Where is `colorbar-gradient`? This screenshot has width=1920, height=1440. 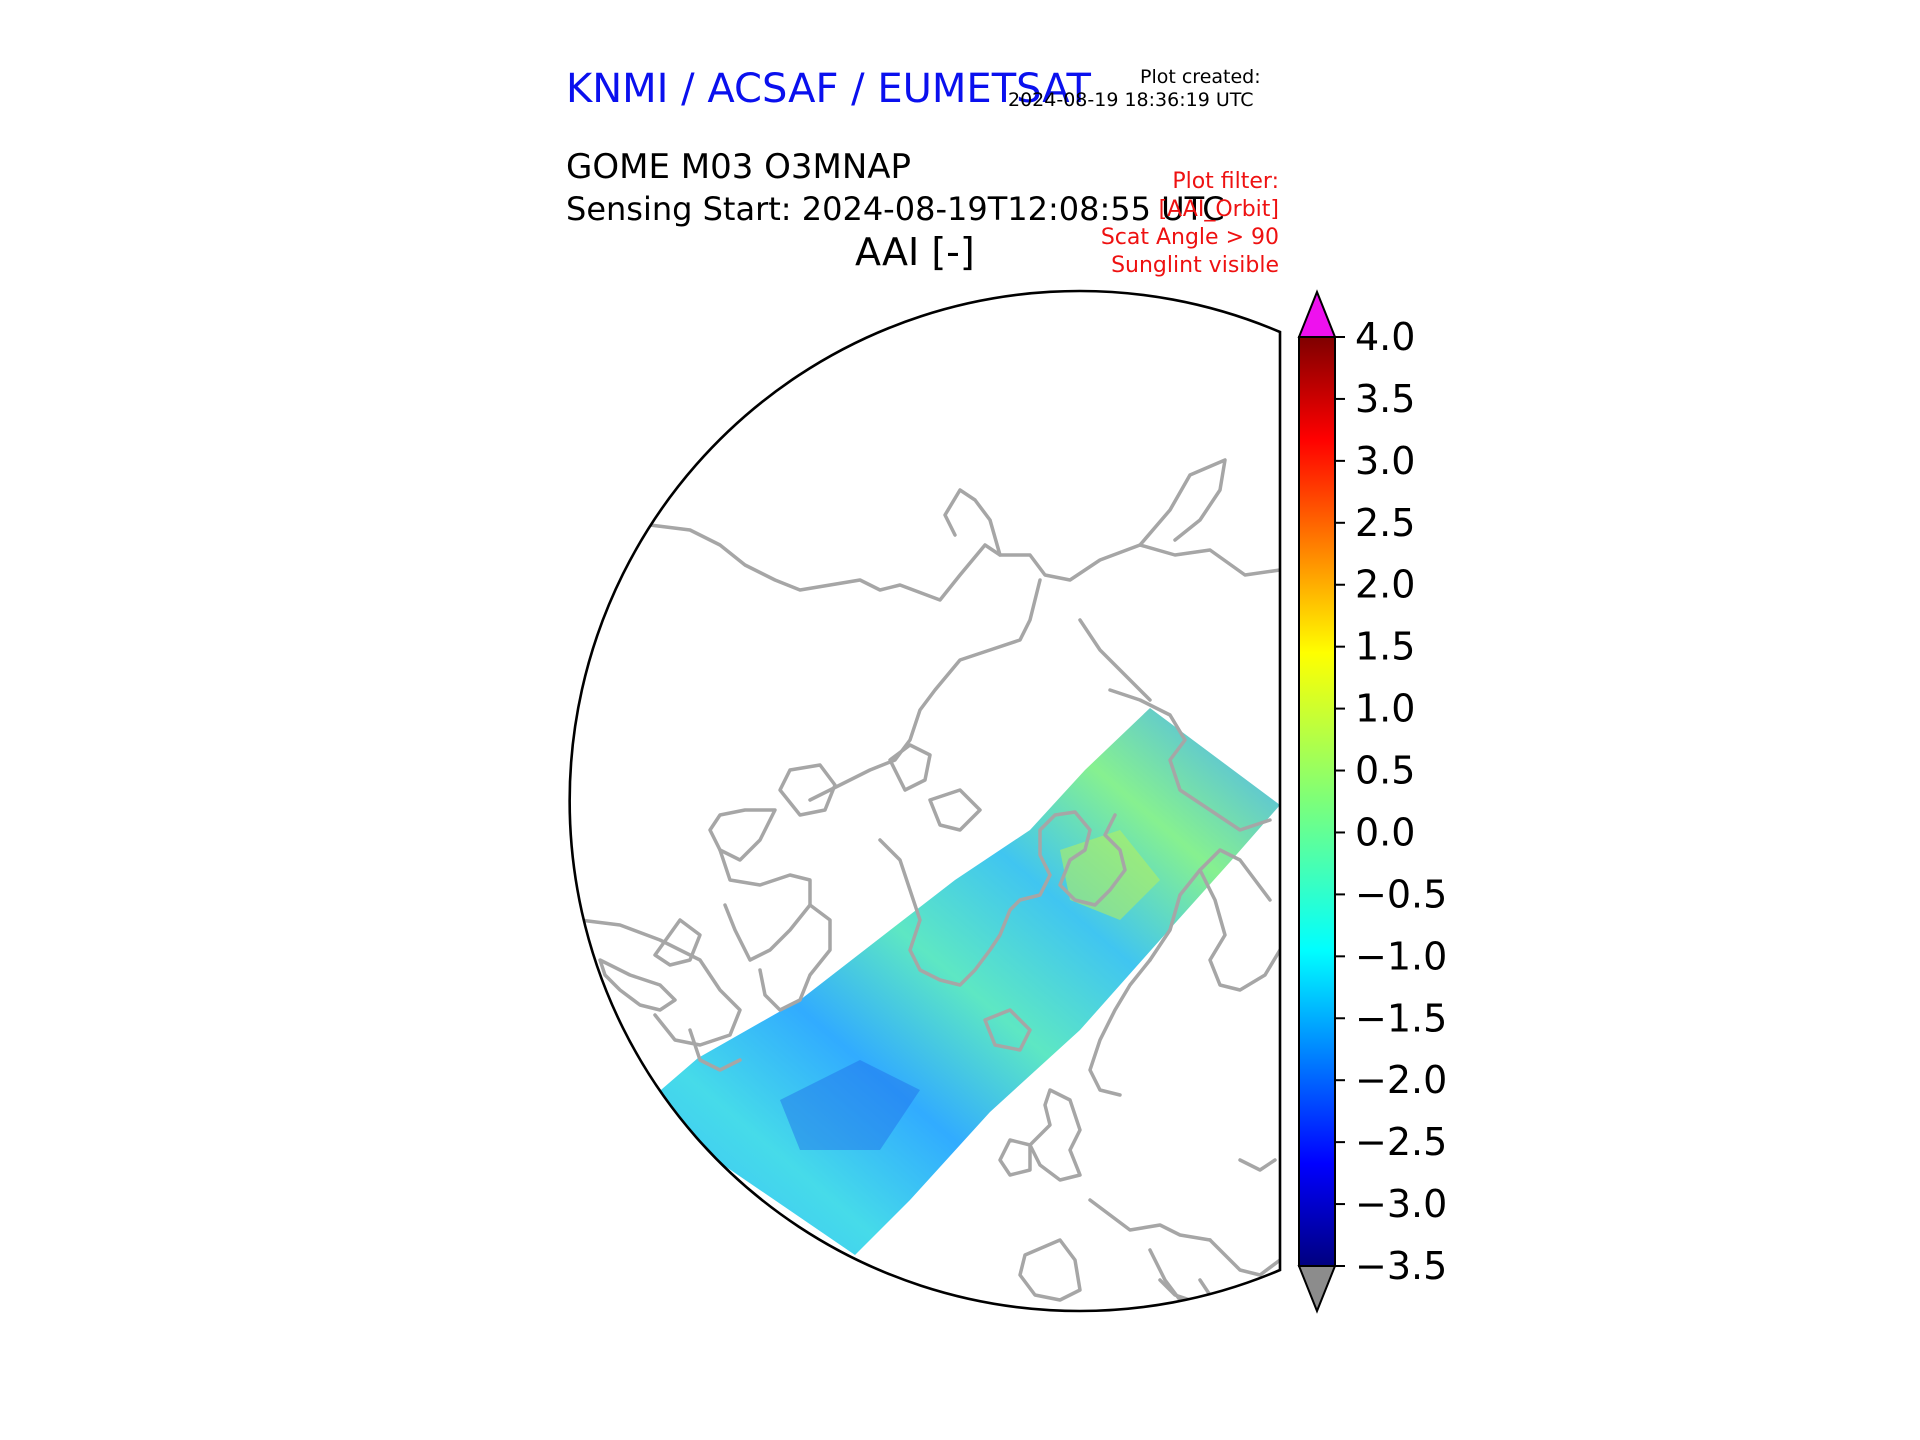
colorbar-gradient is located at coordinates (1317, 801).